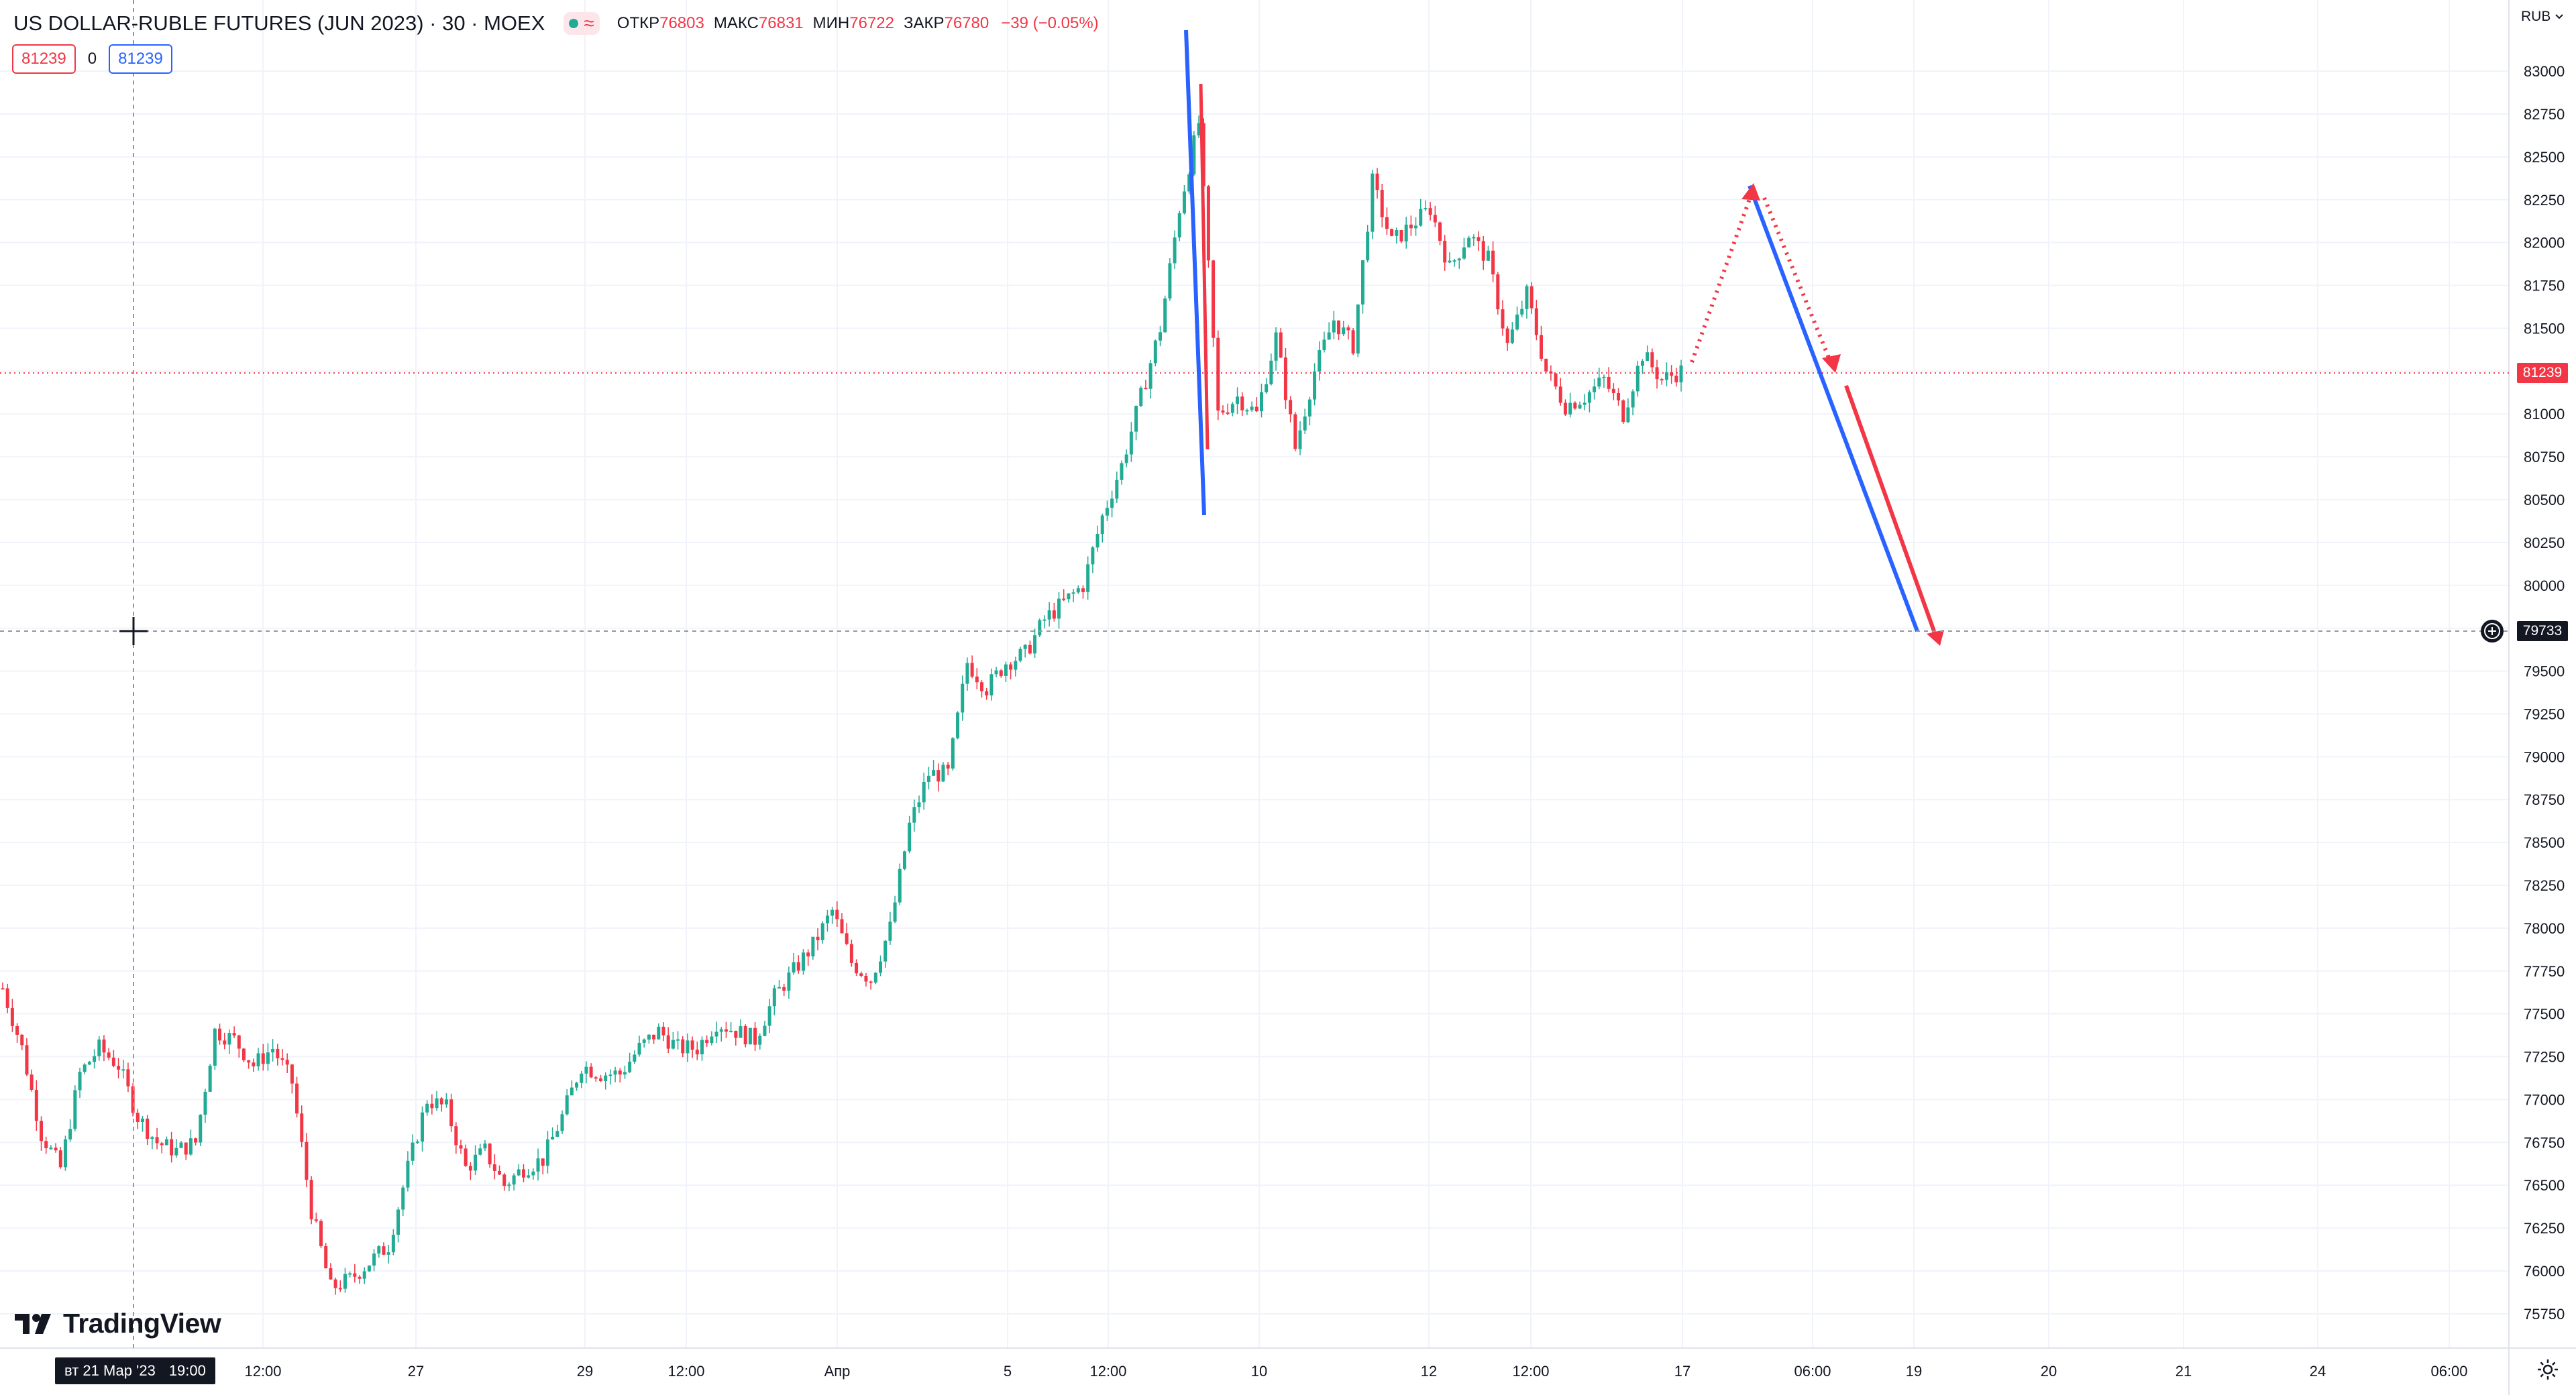  Describe the element at coordinates (140, 59) in the screenshot. I see `buy-button: 81239` at that location.